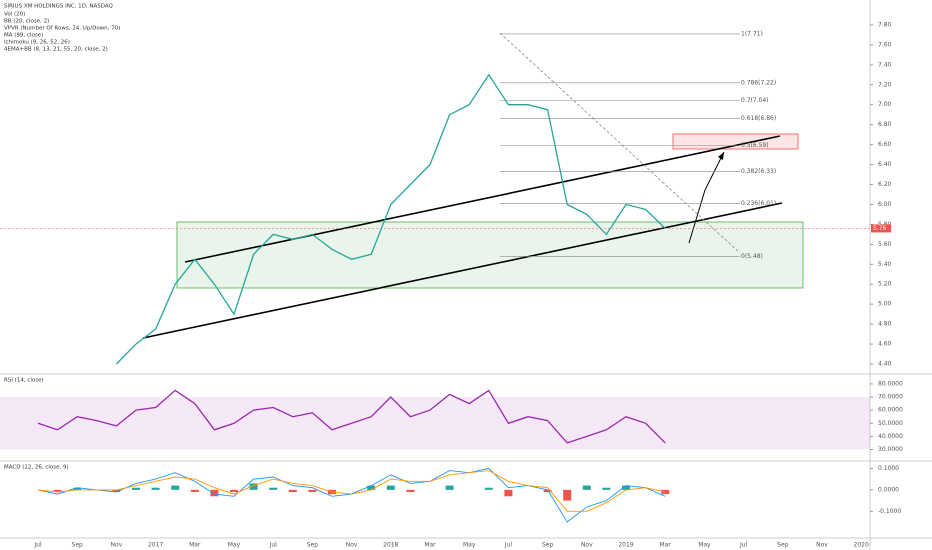 Image resolution: width=932 pixels, height=550 pixels. I want to click on indicator-label: MA (99, close), so click(23, 36).